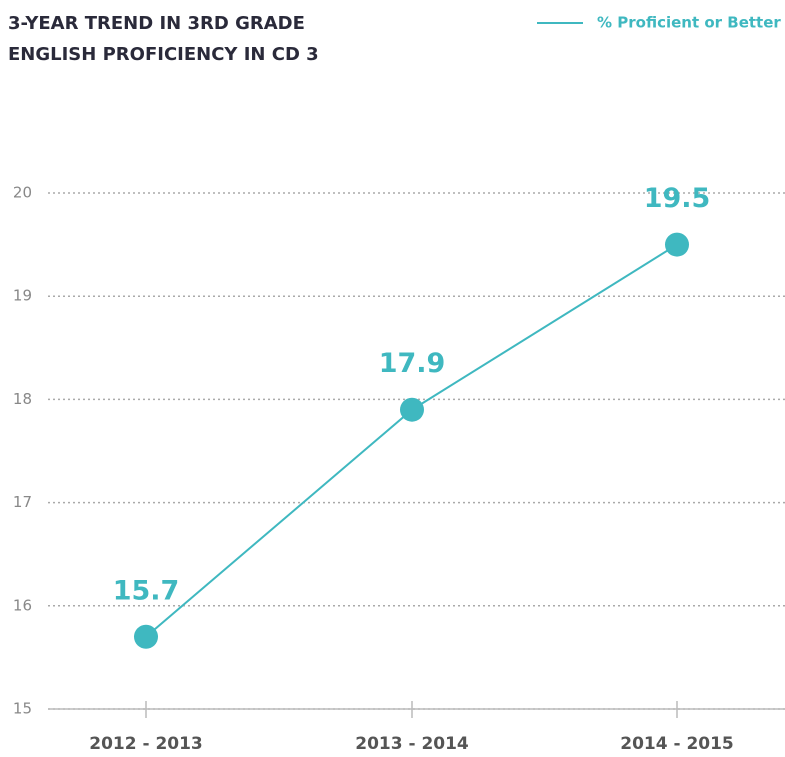  I want to click on y-tick-label: 16, so click(22, 605).